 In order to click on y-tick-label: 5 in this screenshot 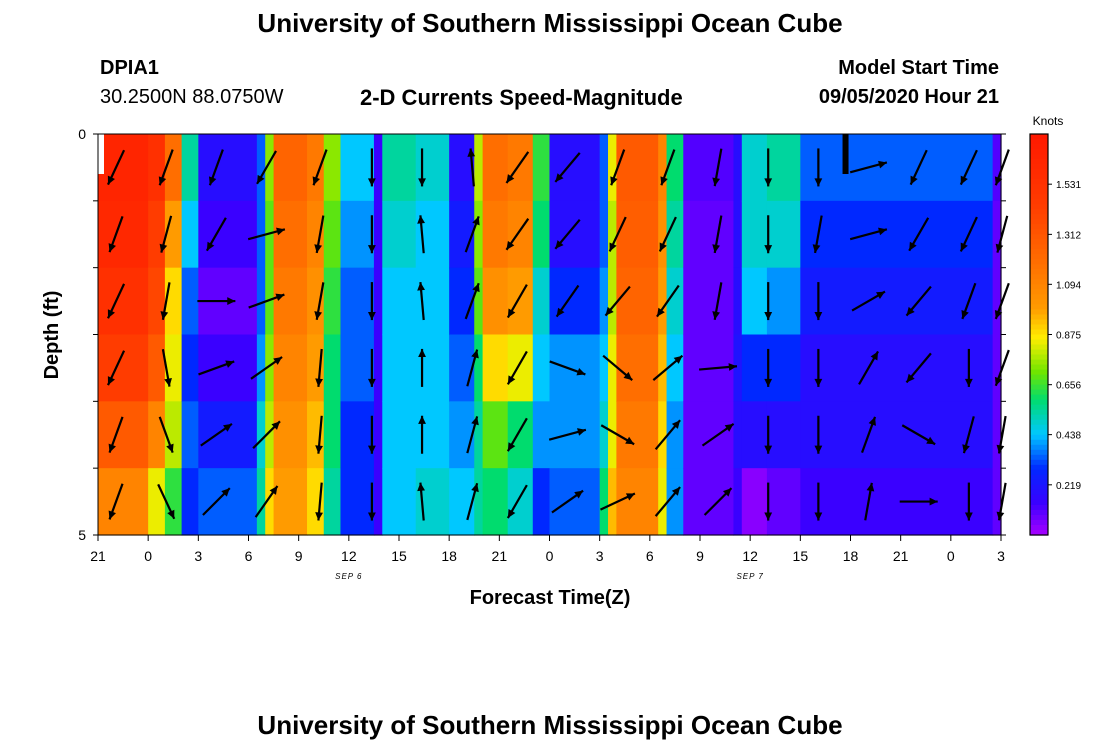, I will do `click(82, 535)`.